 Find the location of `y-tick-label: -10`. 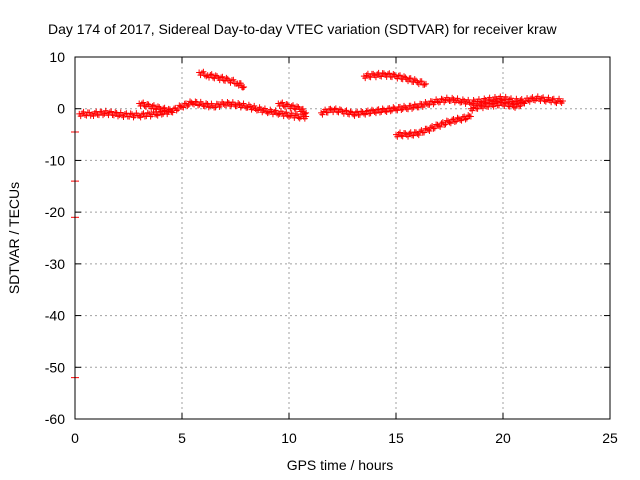

y-tick-label: -10 is located at coordinates (55, 160).